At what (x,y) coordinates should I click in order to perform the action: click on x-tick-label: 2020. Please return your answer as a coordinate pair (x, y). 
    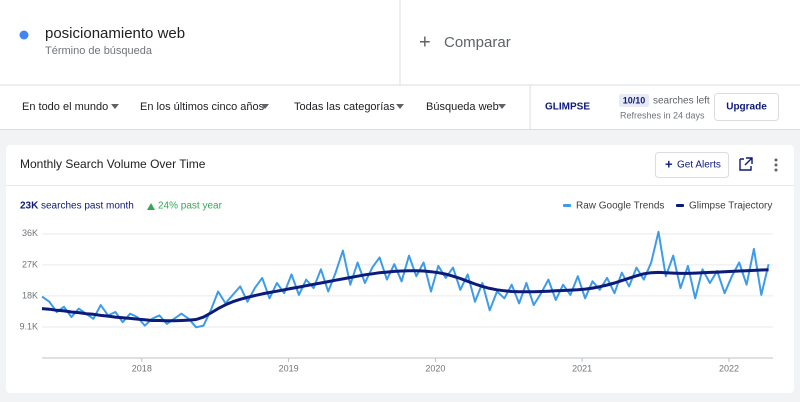
    Looking at the image, I should click on (435, 368).